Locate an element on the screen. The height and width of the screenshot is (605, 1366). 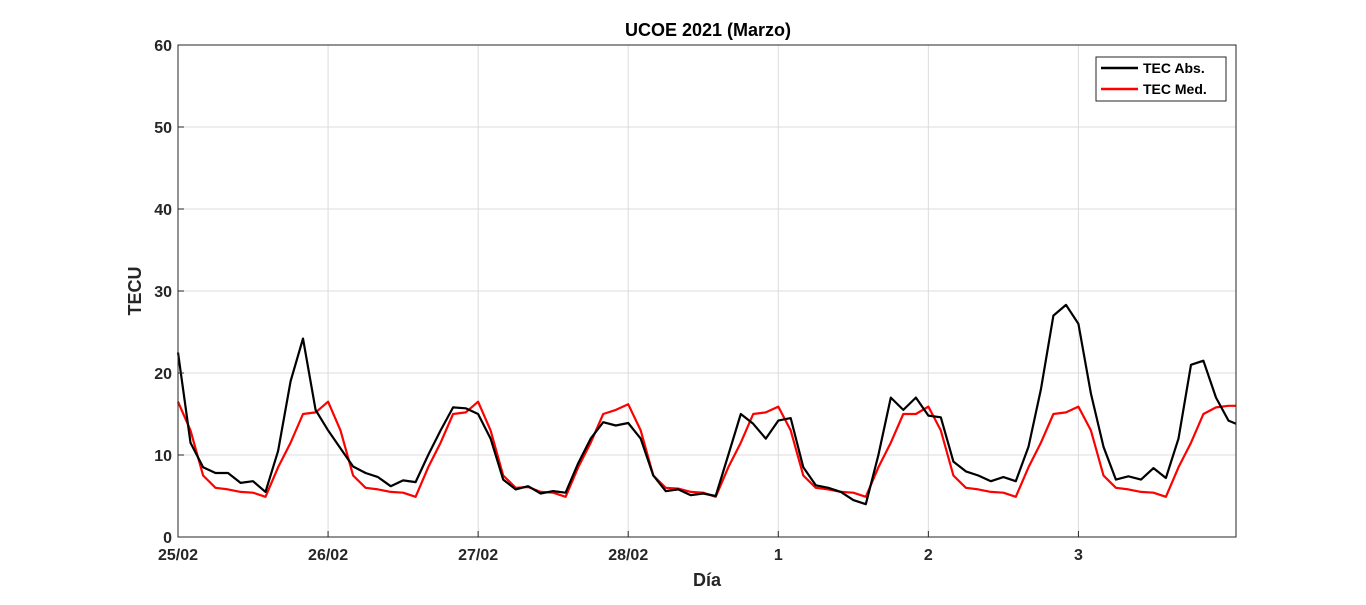
x-axis-label: Día is located at coordinates (707, 580).